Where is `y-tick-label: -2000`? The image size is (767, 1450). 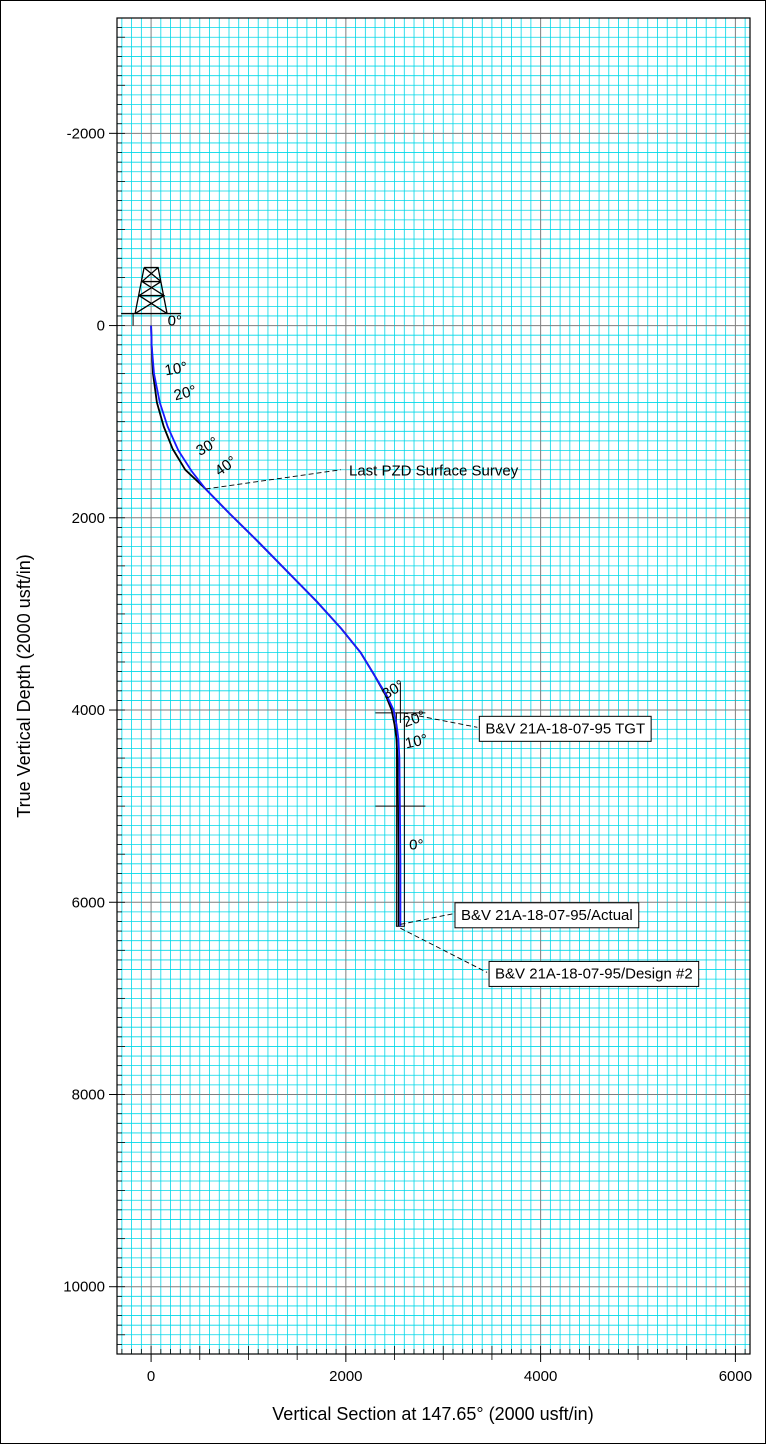 y-tick-label: -2000 is located at coordinates (86, 133).